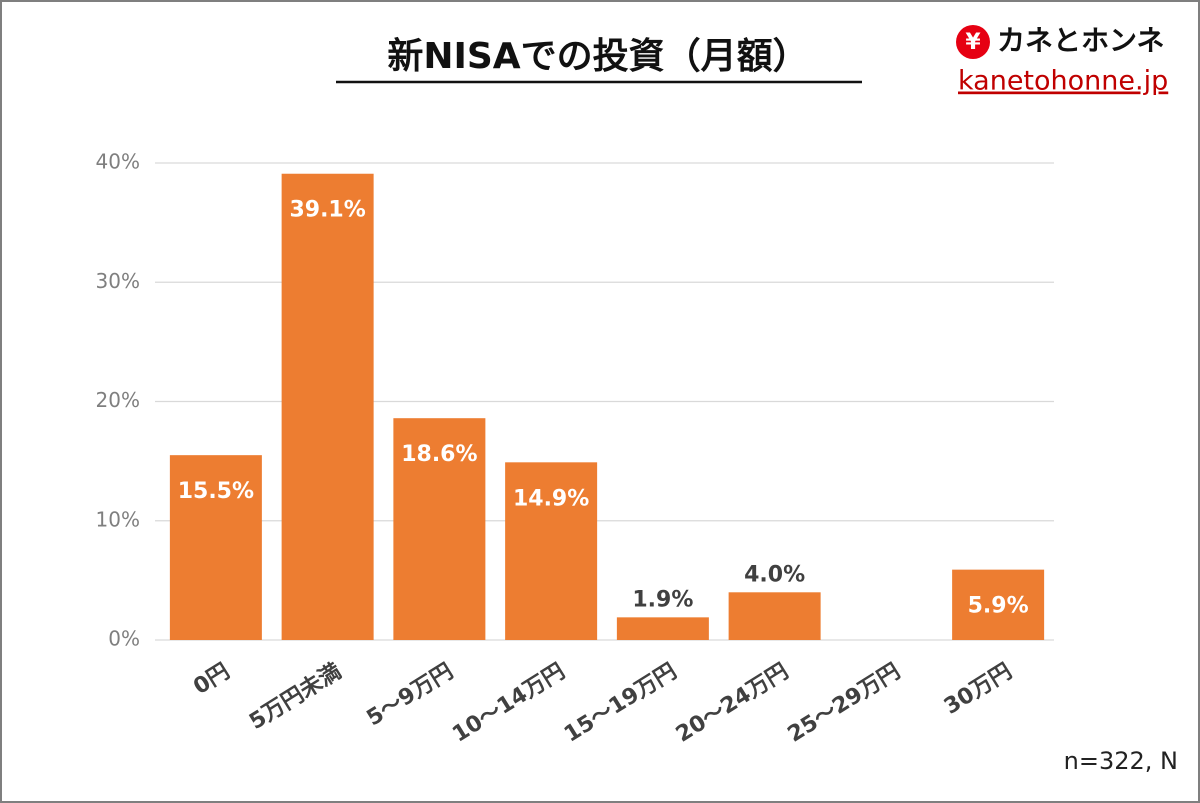 This screenshot has width=1200, height=803. I want to click on data-label: 39.1%, so click(327, 210).